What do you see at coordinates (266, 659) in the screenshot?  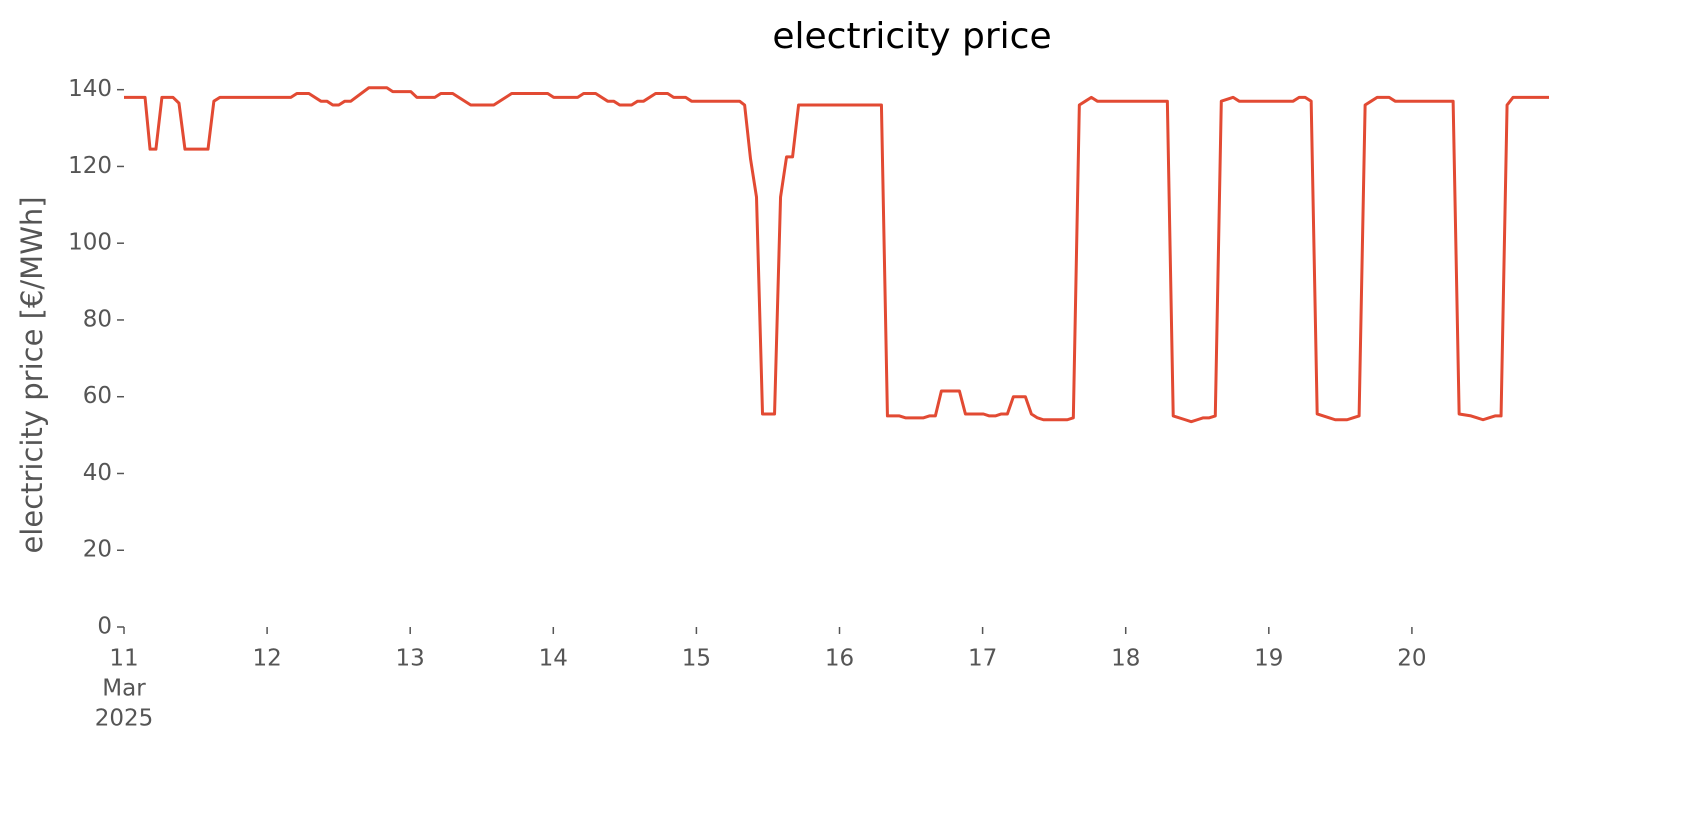 I see `x-tick-label: 12` at bounding box center [266, 659].